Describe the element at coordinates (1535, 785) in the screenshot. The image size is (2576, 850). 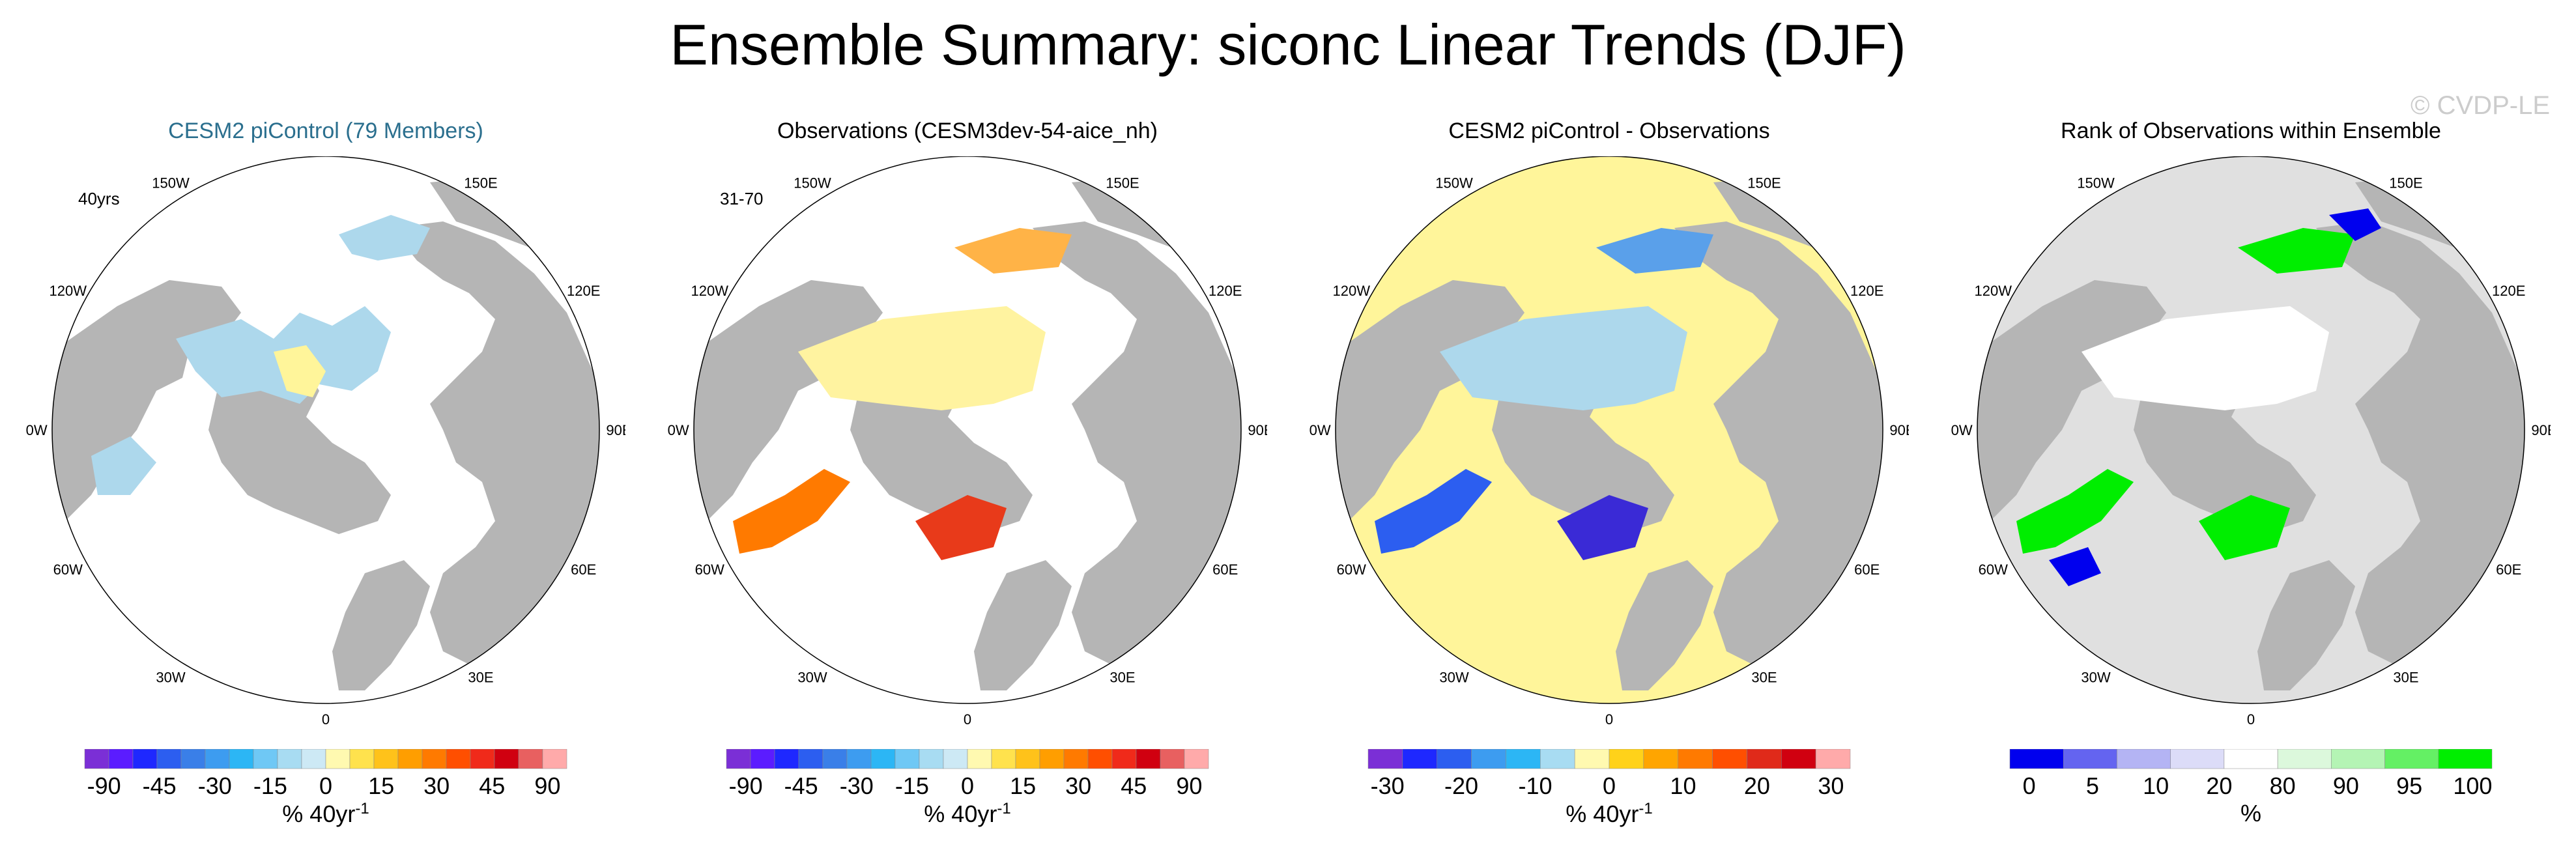
I see `colorbar-tick-label: -10` at that location.